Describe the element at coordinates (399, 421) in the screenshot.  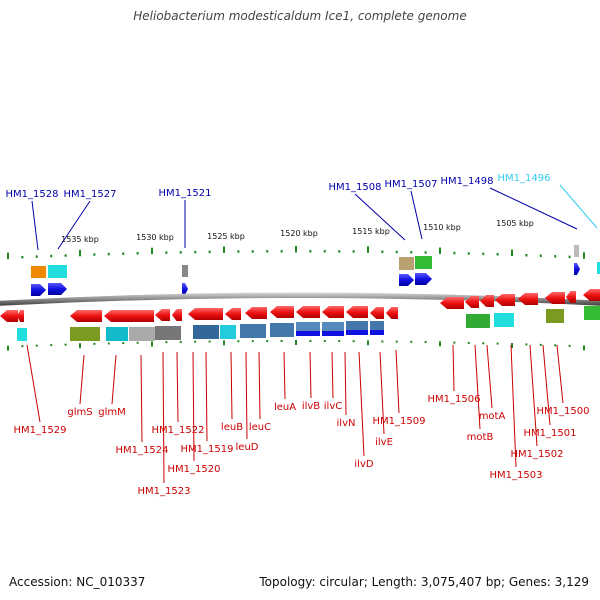
I see `gene-label-lower: HM1_1509` at that location.